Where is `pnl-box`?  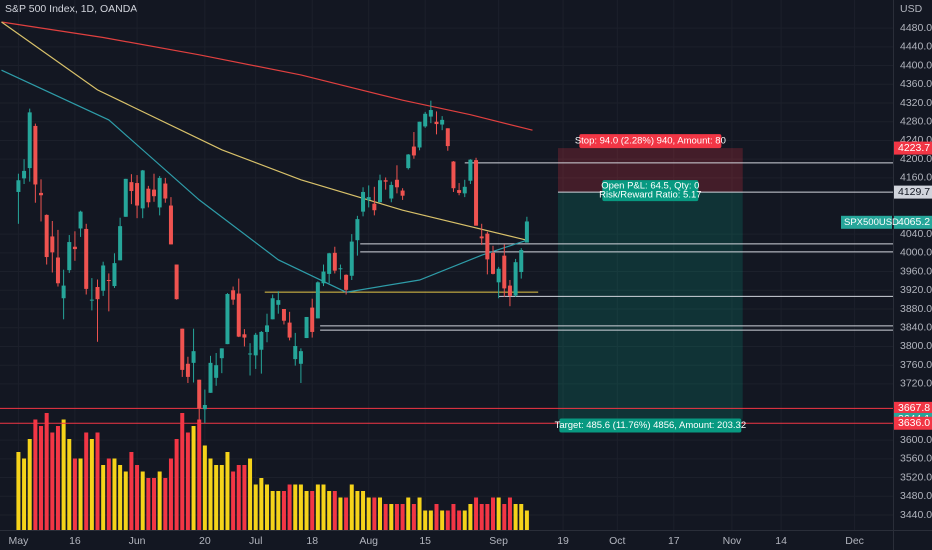 pnl-box is located at coordinates (650, 191).